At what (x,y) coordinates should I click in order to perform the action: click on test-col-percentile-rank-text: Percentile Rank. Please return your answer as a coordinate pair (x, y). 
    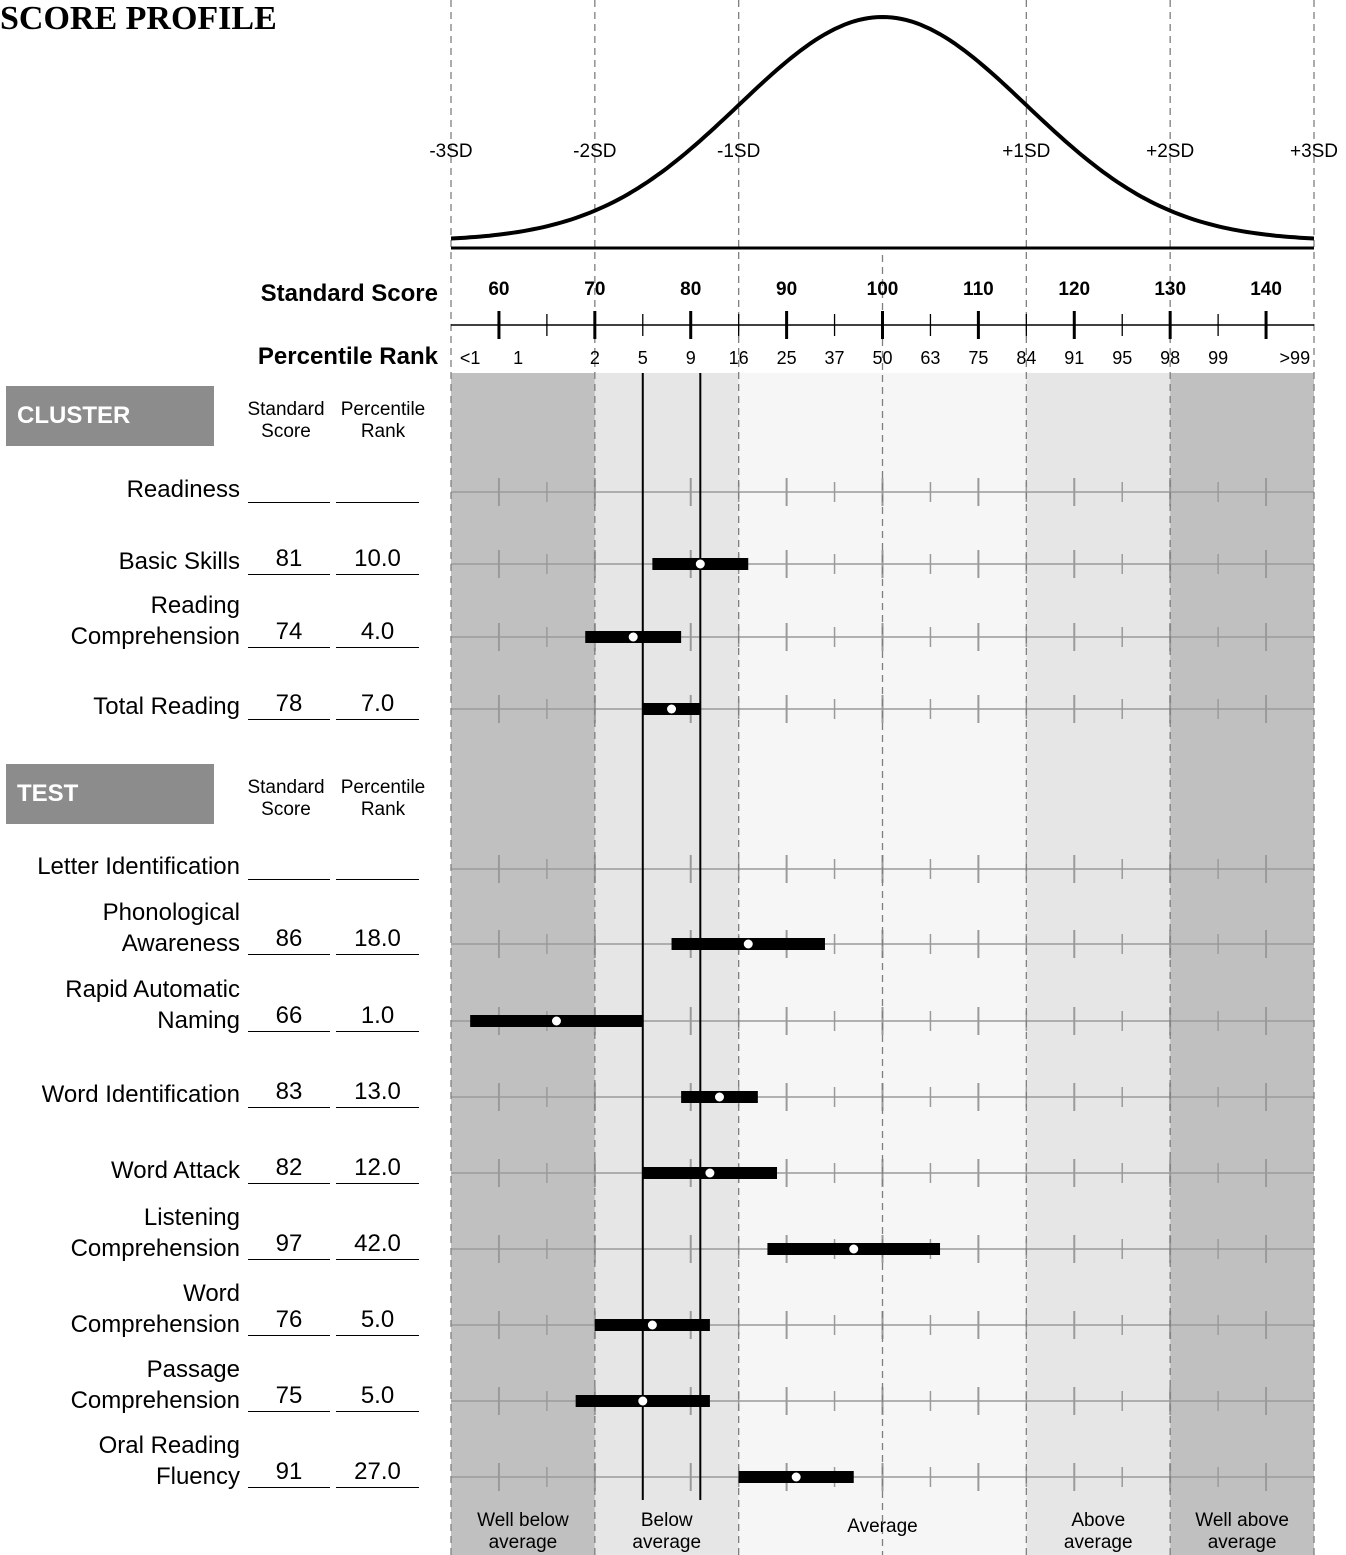
    Looking at the image, I should click on (383, 798).